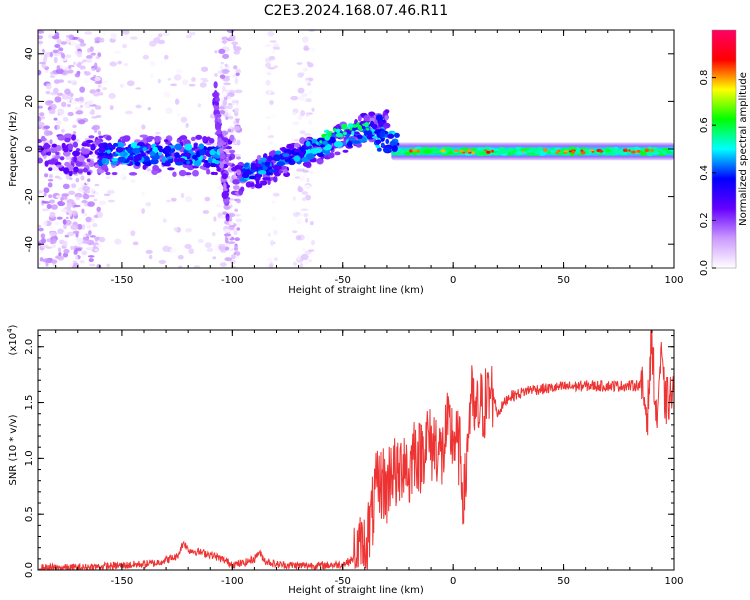 This screenshot has width=750, height=600. What do you see at coordinates (356, 290) in the screenshot?
I see `spectrogram-x-label: Height of straight line (km)` at bounding box center [356, 290].